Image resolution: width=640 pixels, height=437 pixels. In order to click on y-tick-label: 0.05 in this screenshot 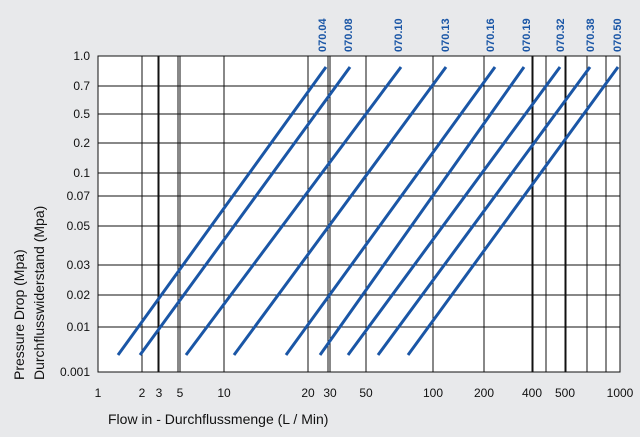, I will do `click(79, 226)`.